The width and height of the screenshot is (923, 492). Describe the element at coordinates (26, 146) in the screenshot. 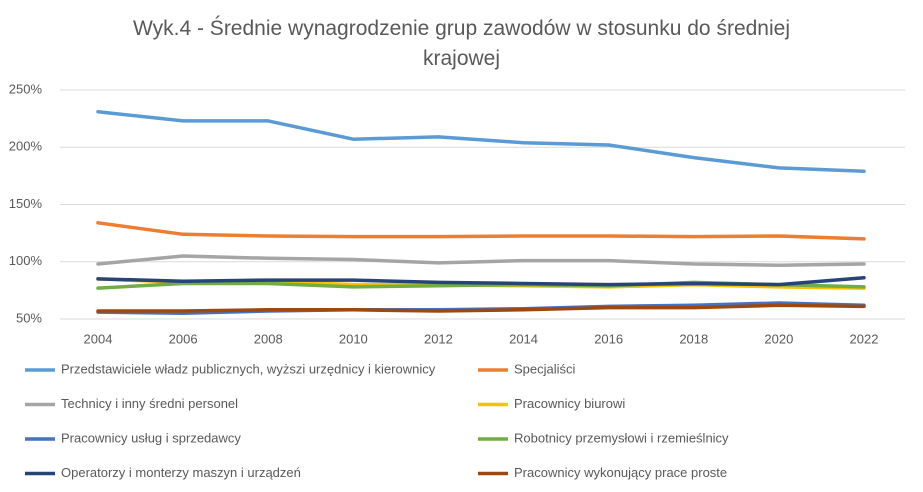

I see `y-tick-label: 200%` at that location.